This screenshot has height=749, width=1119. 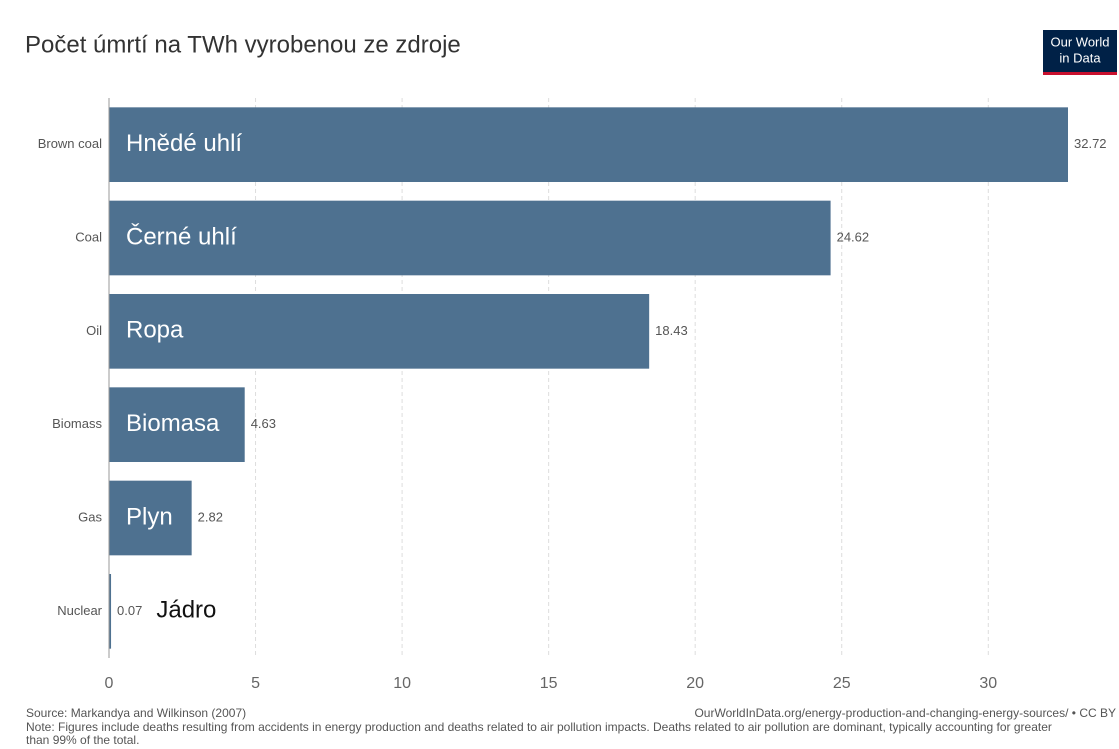 What do you see at coordinates (184, 143) in the screenshot?
I see `bar-label: Hnědé uhlí` at bounding box center [184, 143].